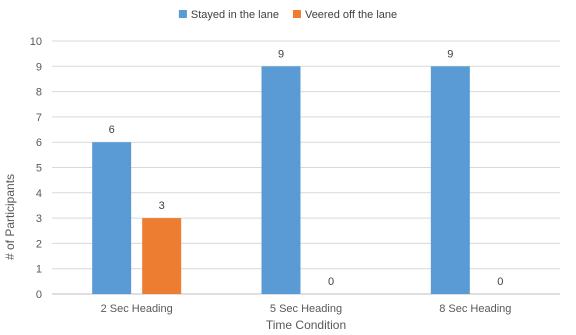 Image resolution: width=576 pixels, height=335 pixels. Describe the element at coordinates (36, 42) in the screenshot. I see `y-tick-label: 10` at that location.